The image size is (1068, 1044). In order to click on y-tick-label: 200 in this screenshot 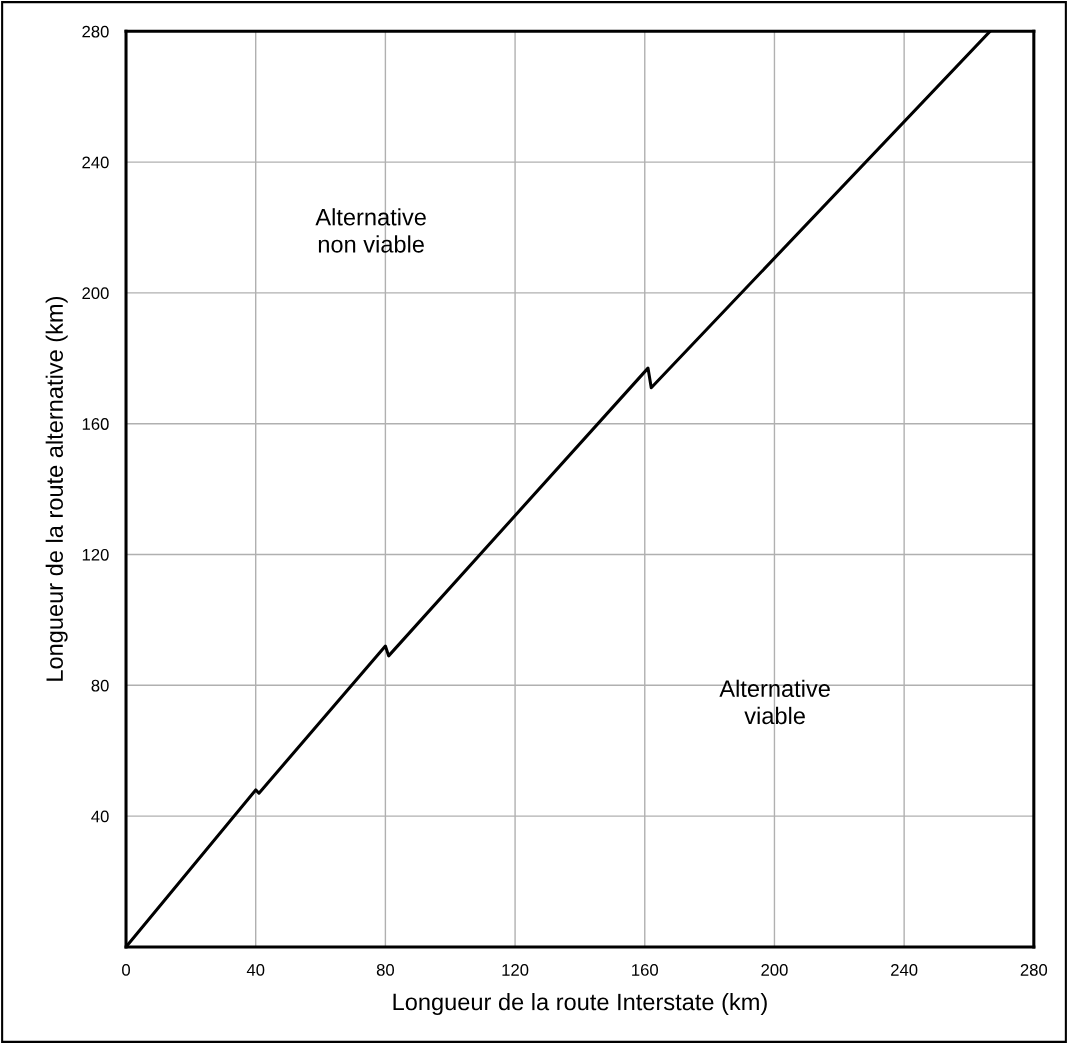, I will do `click(95, 293)`.